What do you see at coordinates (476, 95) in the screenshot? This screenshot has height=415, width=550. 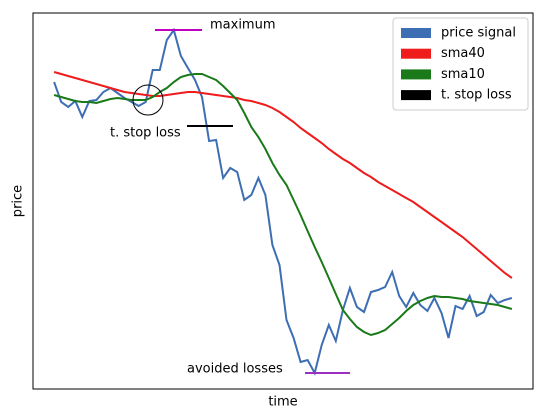 I see `legend-label: t. stop loss` at bounding box center [476, 95].